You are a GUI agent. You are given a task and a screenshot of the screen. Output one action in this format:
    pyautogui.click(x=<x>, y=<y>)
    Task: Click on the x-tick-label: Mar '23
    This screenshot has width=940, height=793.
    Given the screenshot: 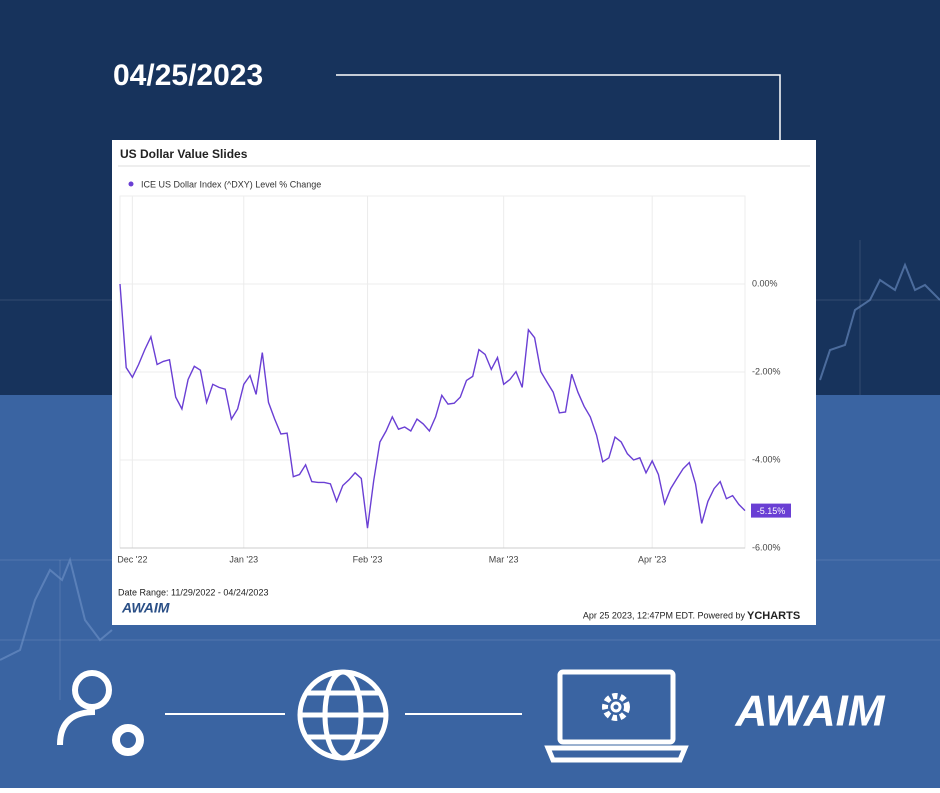 What is the action you would take?
    pyautogui.click(x=504, y=559)
    